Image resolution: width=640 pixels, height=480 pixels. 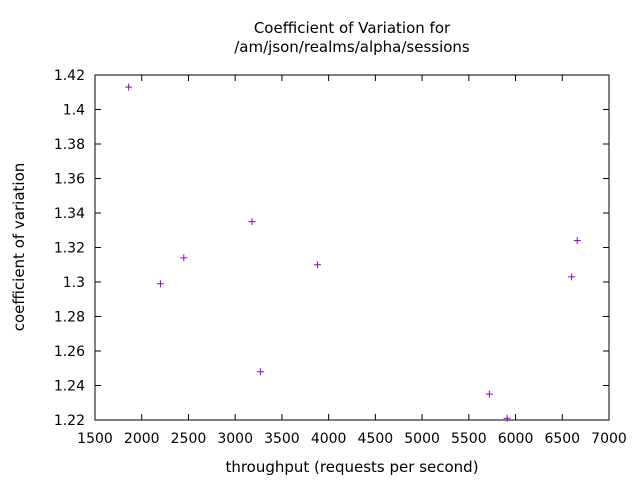 I want to click on x-tick-label: 3000, so click(x=235, y=439).